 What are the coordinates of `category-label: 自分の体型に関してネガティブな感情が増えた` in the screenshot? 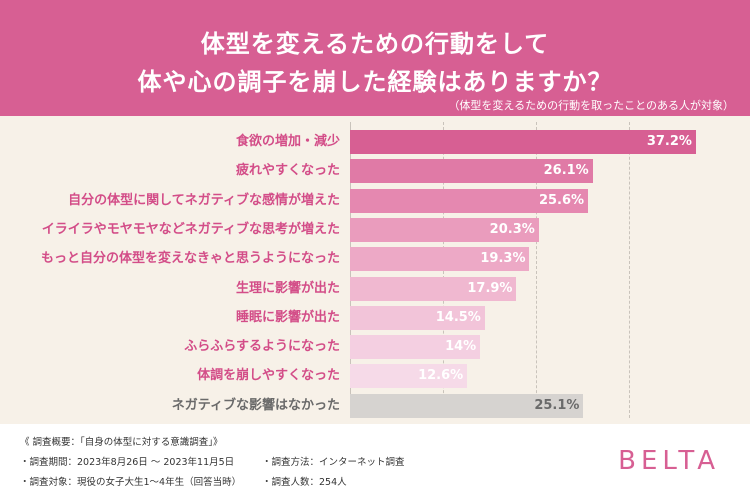 It's located at (204, 200).